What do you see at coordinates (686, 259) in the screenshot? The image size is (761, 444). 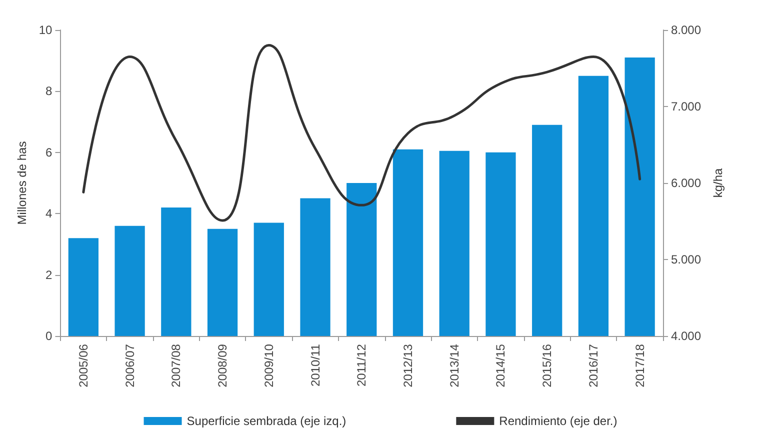 I see `y2-tick-label: 5.000` at bounding box center [686, 259].